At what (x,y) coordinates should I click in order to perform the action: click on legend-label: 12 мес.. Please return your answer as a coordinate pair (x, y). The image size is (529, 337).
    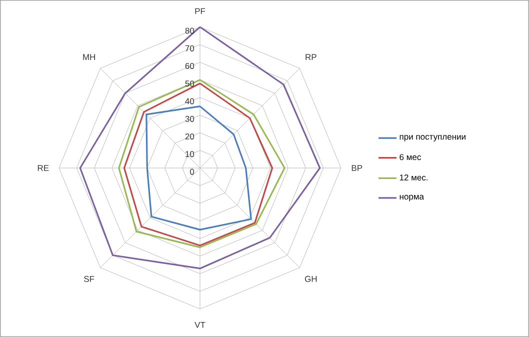
    Looking at the image, I should click on (414, 177).